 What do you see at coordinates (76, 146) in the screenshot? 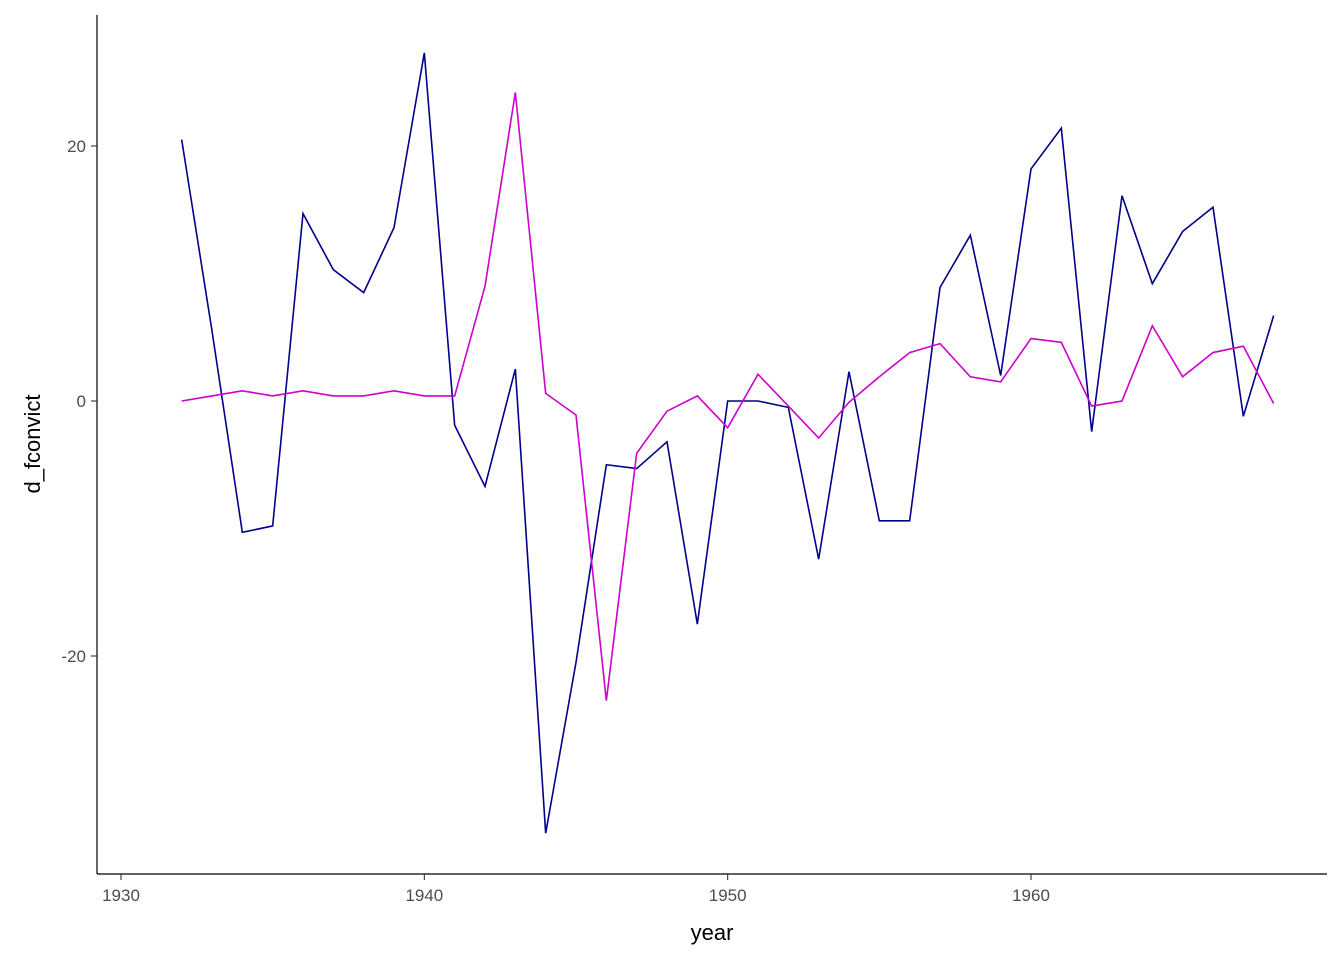
I see `y-tick-label: 20` at bounding box center [76, 146].